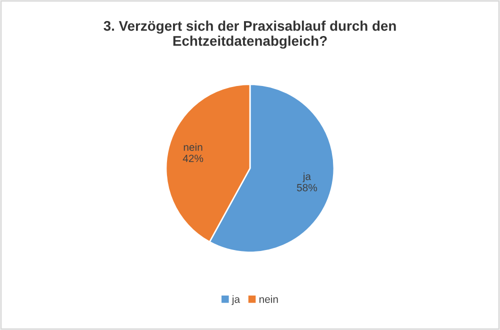  I want to click on data-label: 58%, so click(307, 188).